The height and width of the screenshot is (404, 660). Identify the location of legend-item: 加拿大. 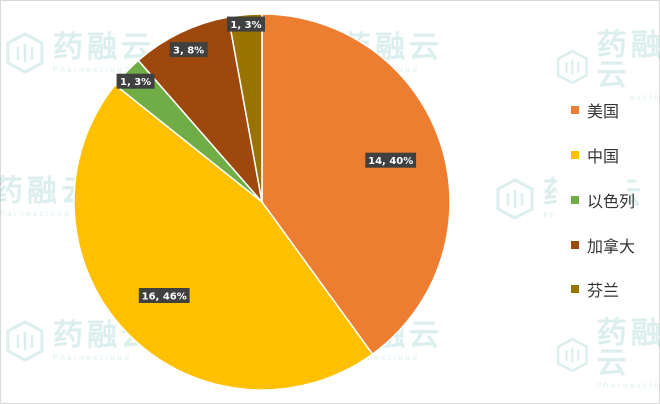
(603, 245).